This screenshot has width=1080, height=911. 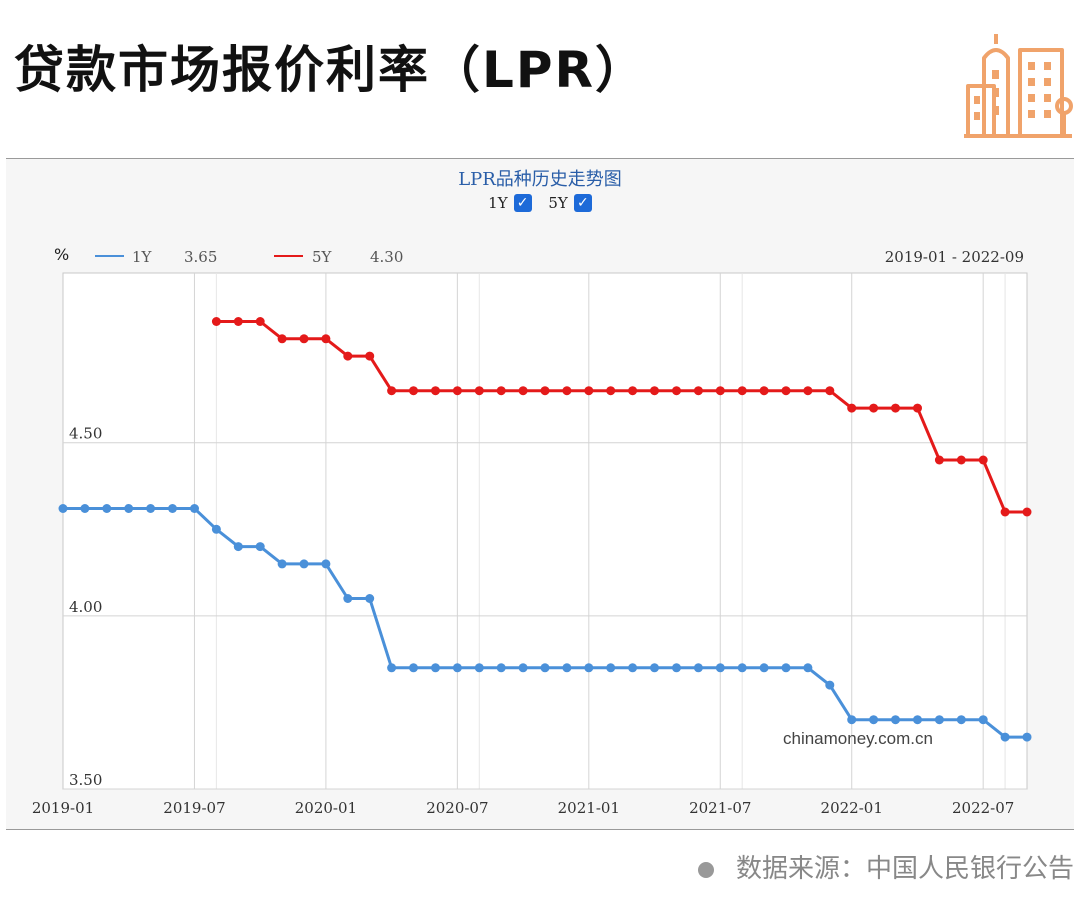 I want to click on x-tick-label: 2021-07, so click(x=720, y=808).